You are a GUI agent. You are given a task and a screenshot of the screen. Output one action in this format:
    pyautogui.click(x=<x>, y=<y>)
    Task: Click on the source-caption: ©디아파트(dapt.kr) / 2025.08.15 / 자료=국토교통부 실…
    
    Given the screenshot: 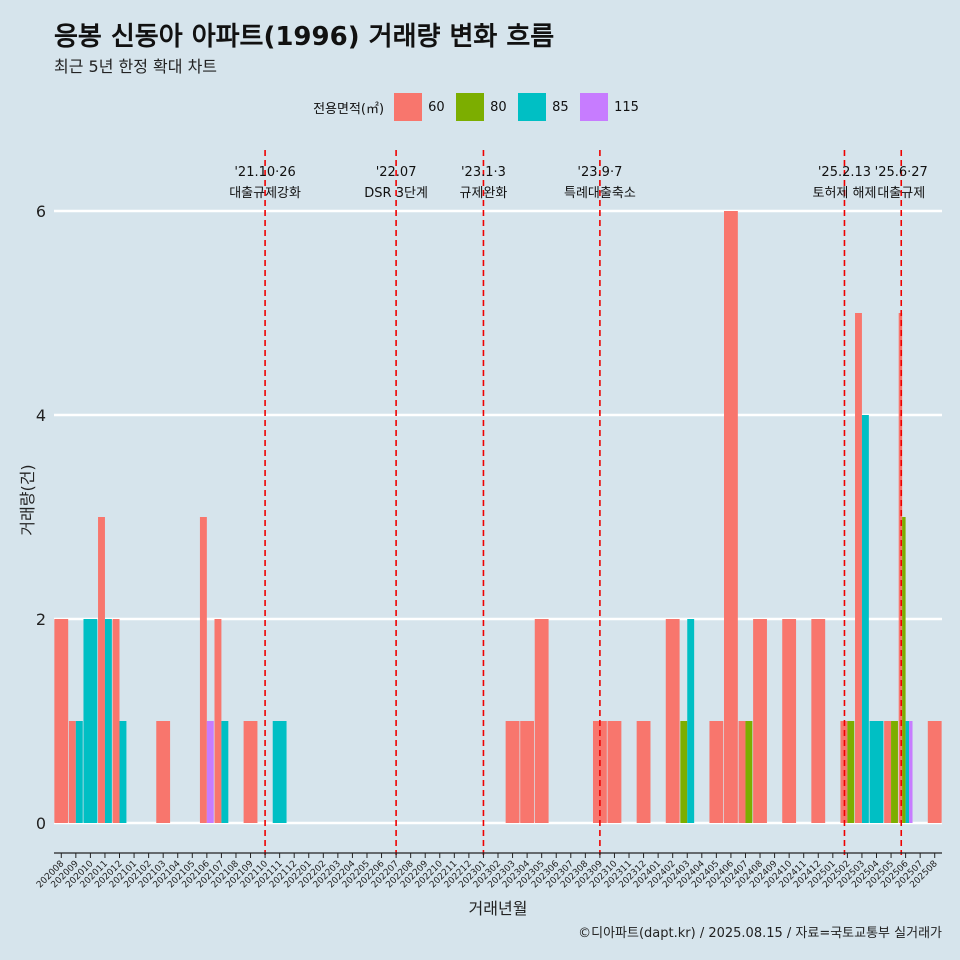 What is the action you would take?
    pyautogui.click(x=760, y=933)
    